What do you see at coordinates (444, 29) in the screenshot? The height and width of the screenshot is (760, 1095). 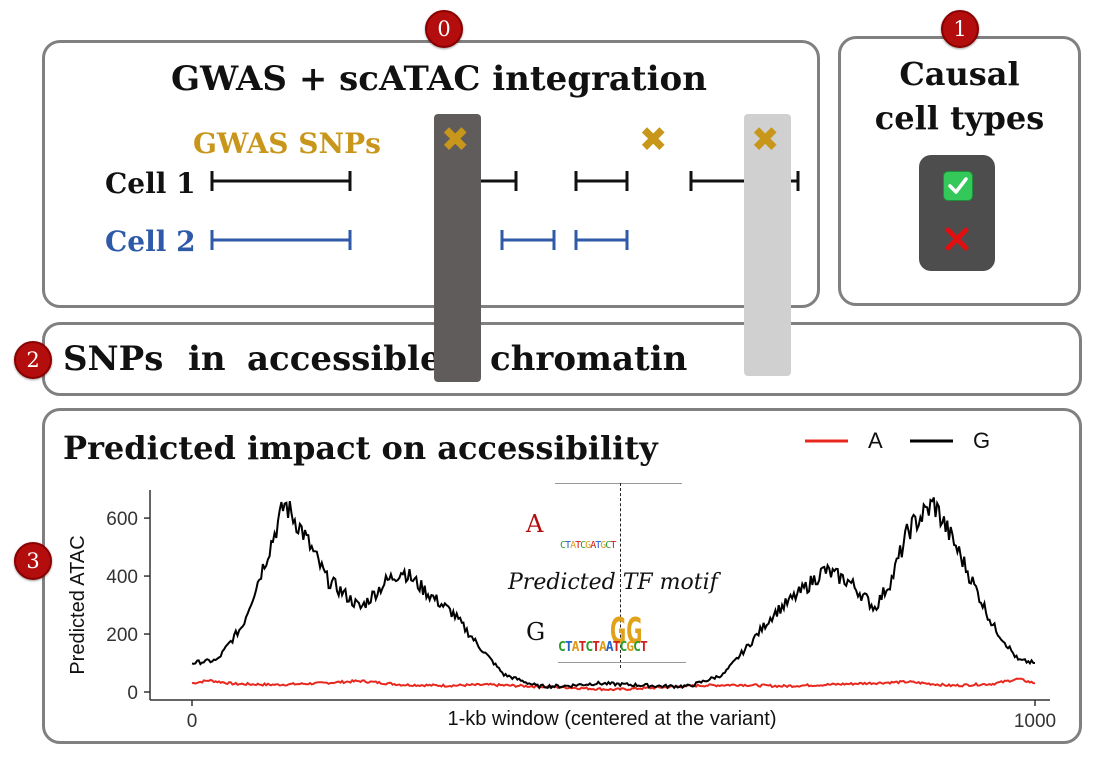 I see `step-badge-0: 0` at bounding box center [444, 29].